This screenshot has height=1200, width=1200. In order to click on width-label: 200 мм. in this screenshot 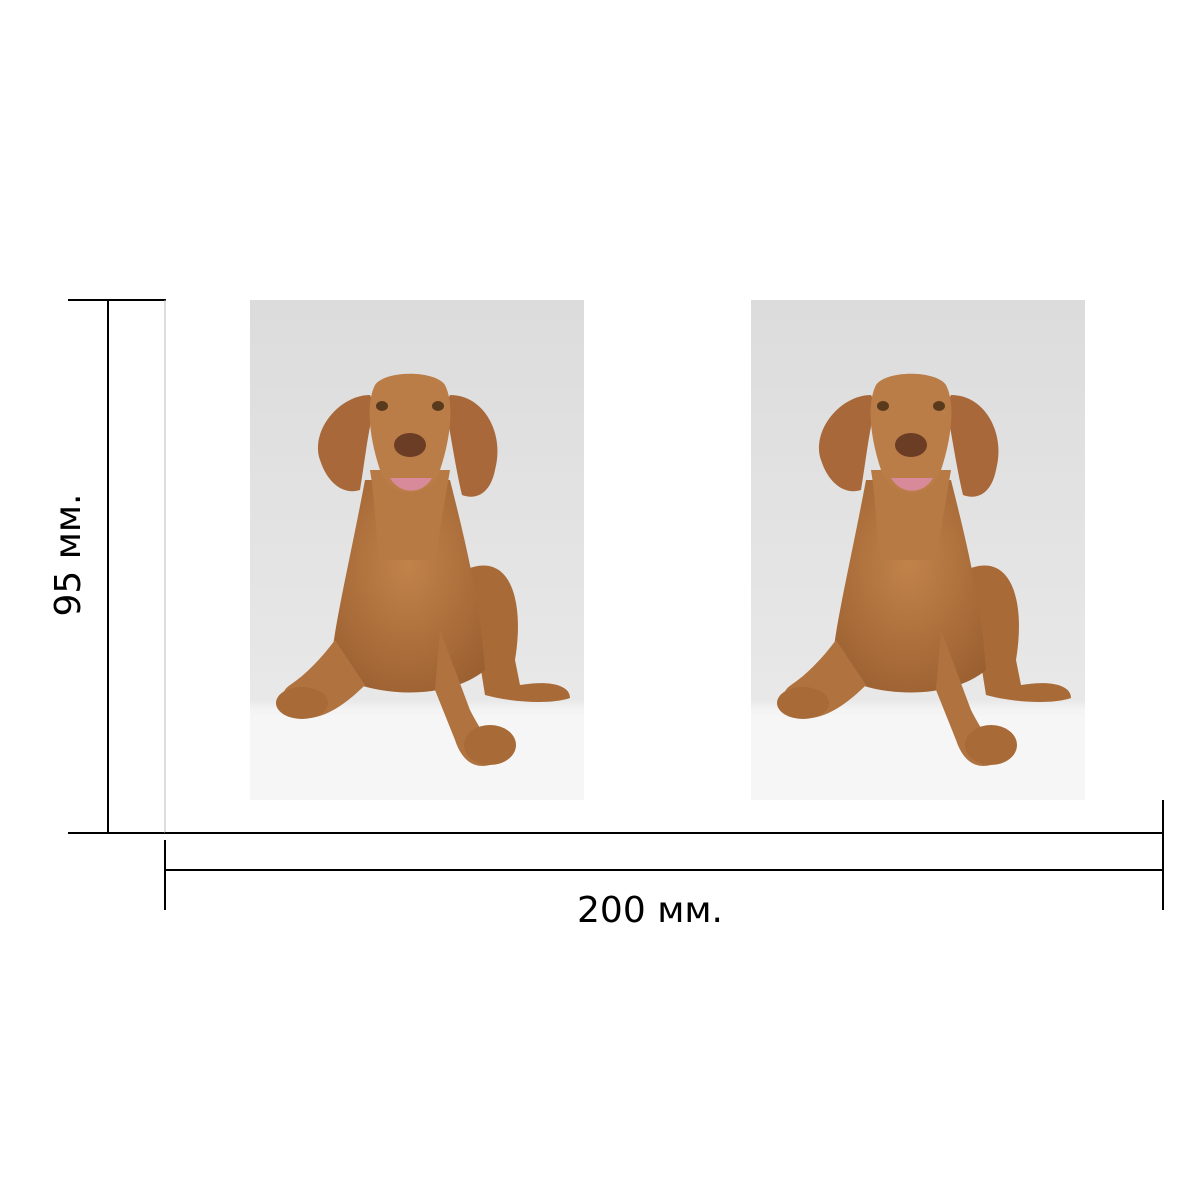, I will do `click(650, 910)`.